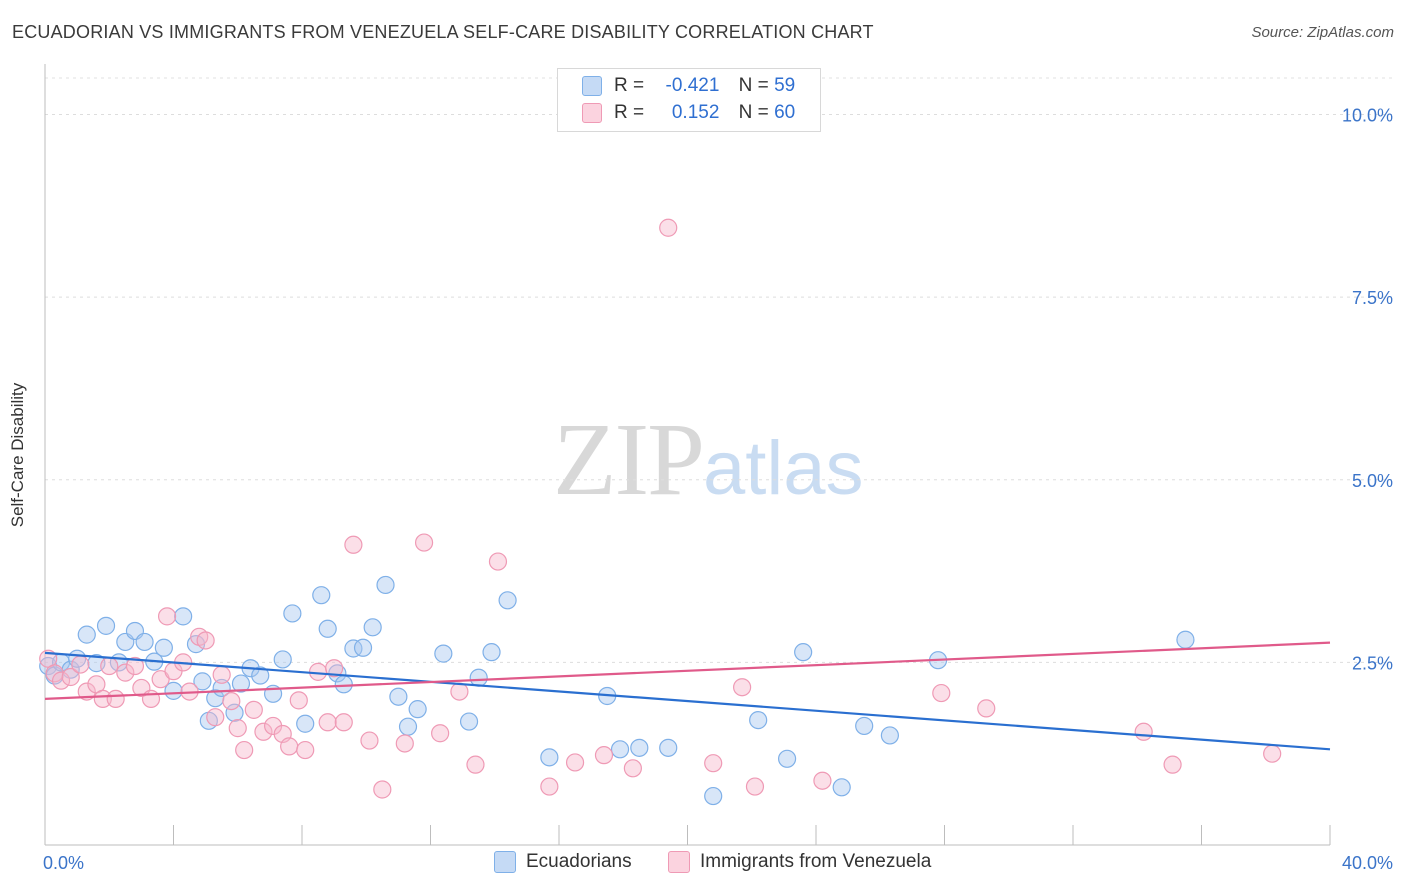  I want to click on bottom-legend-ecuadorians: Ecuadorians, so click(563, 862).